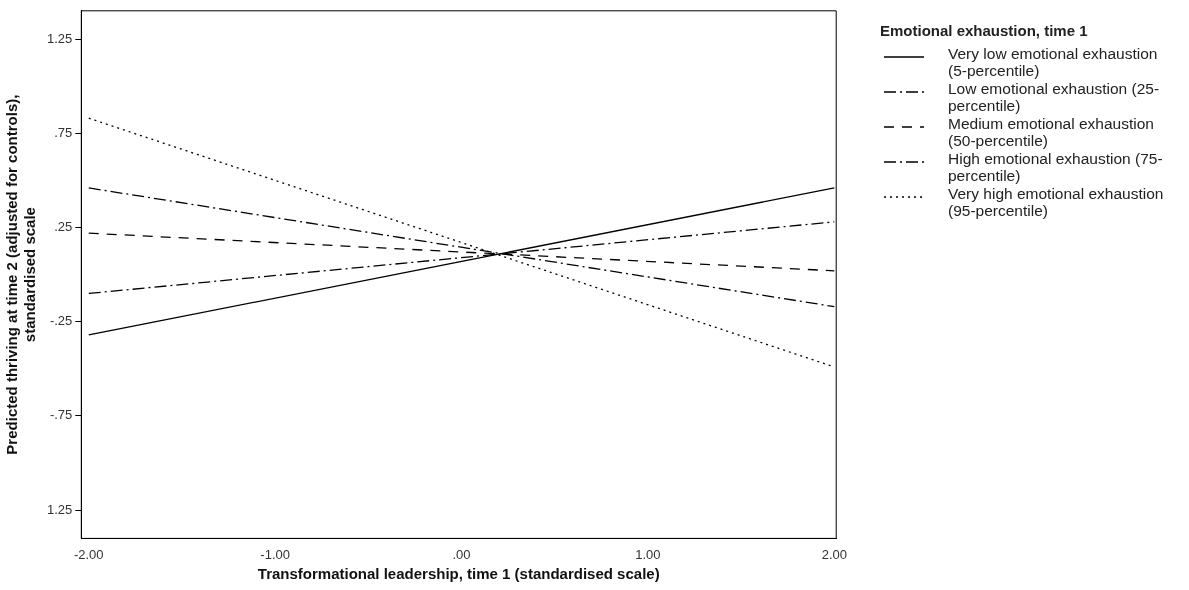 This screenshot has height=590, width=1189. What do you see at coordinates (1056, 202) in the screenshot?
I see `legend-label: Very high emotional exhaustion (95-percentile)` at bounding box center [1056, 202].